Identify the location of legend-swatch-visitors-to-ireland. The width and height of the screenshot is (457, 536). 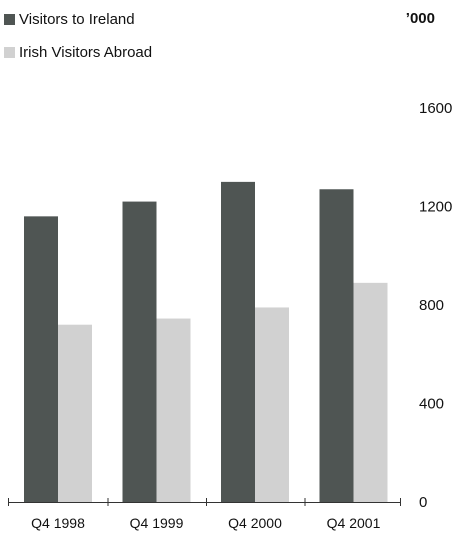
(9, 19).